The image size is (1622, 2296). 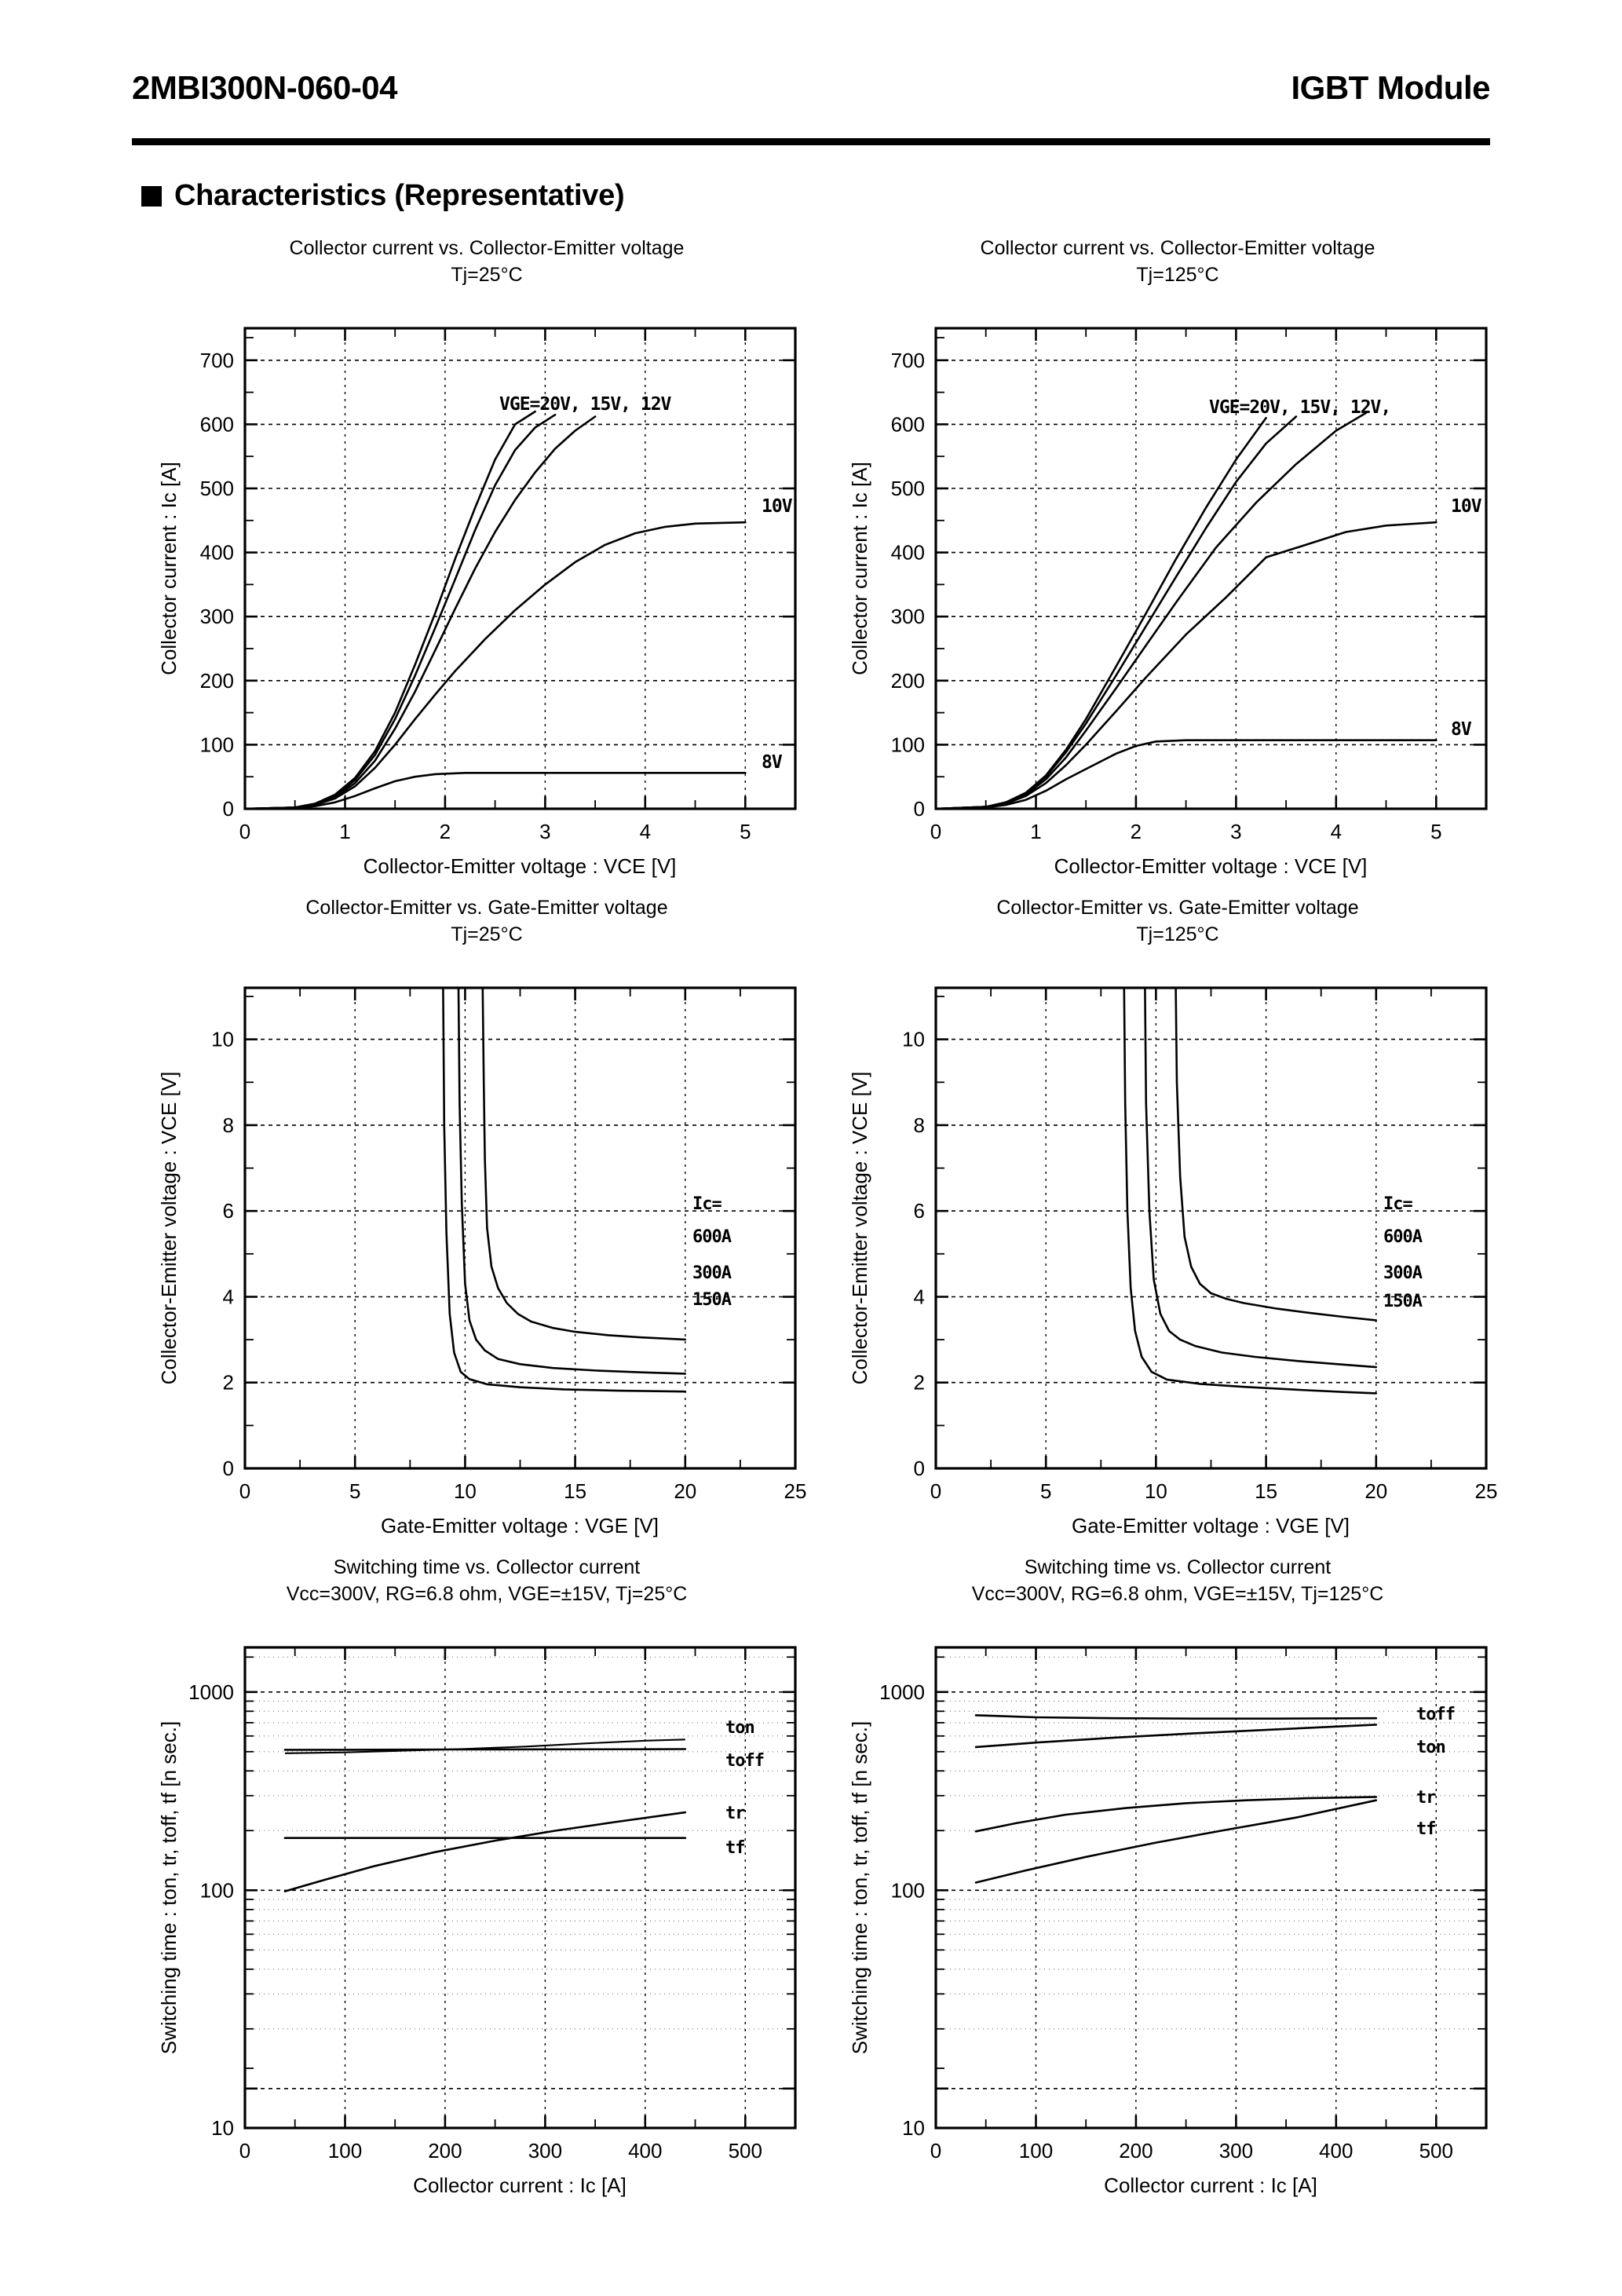 What do you see at coordinates (265, 87) in the screenshot?
I see `part-number: 2MBI300N-060-04` at bounding box center [265, 87].